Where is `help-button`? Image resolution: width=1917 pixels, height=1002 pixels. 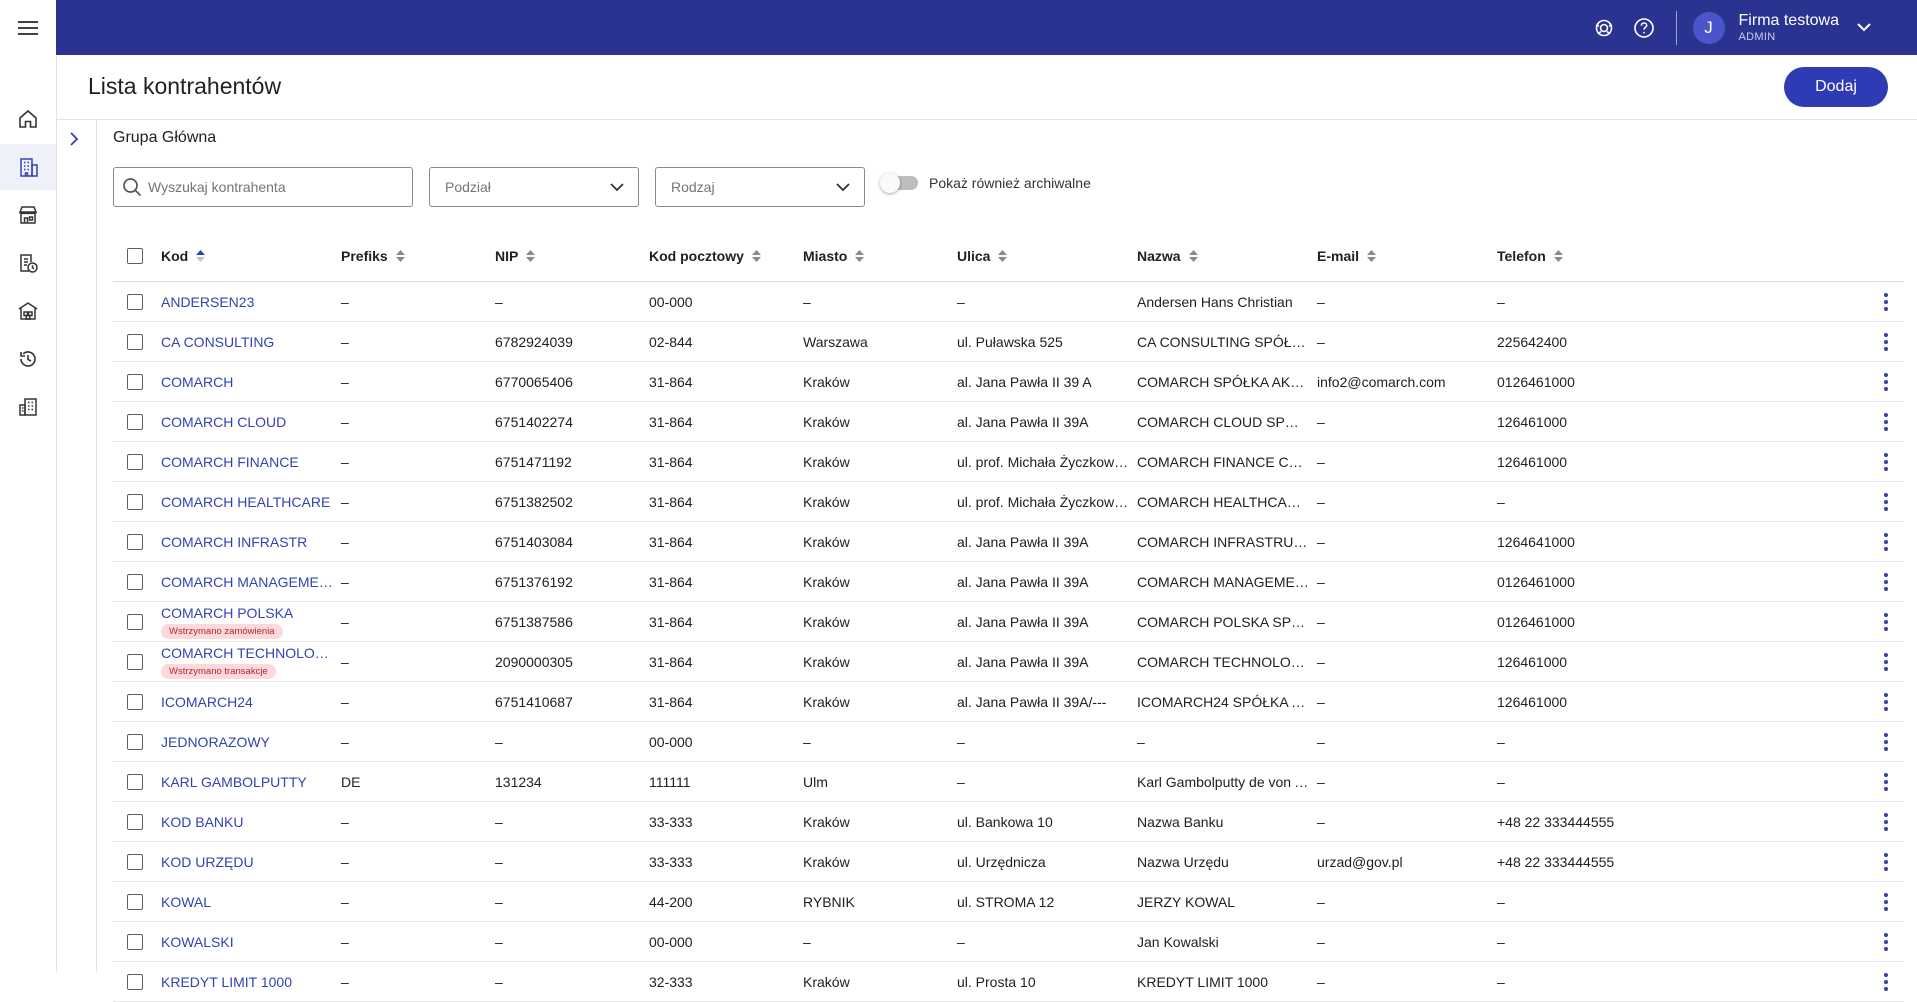
help-button is located at coordinates (1644, 28).